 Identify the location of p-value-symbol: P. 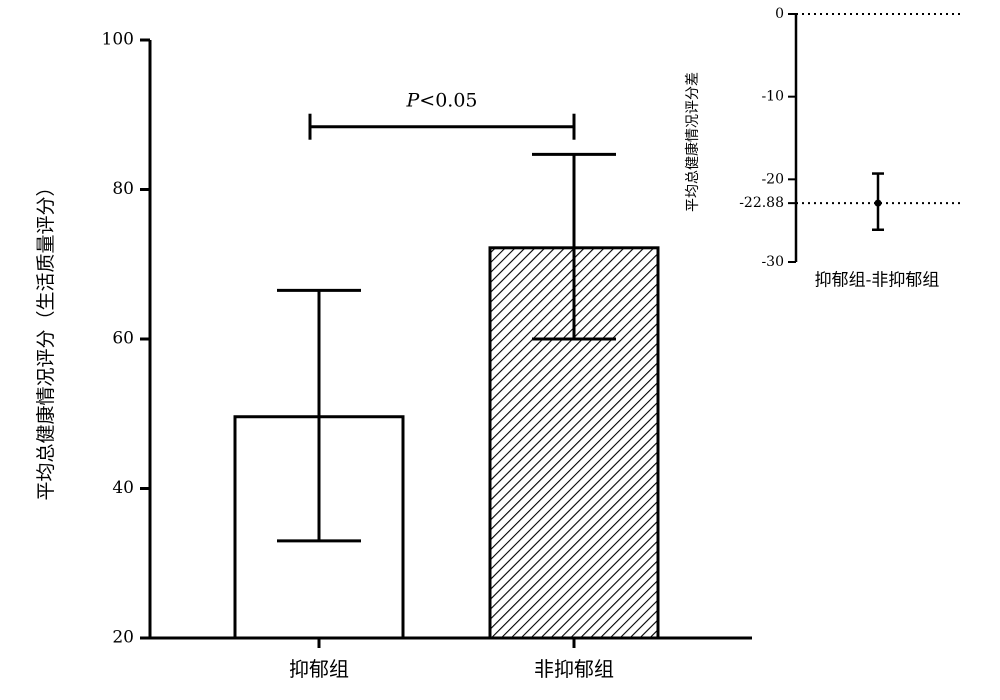
(412, 101).